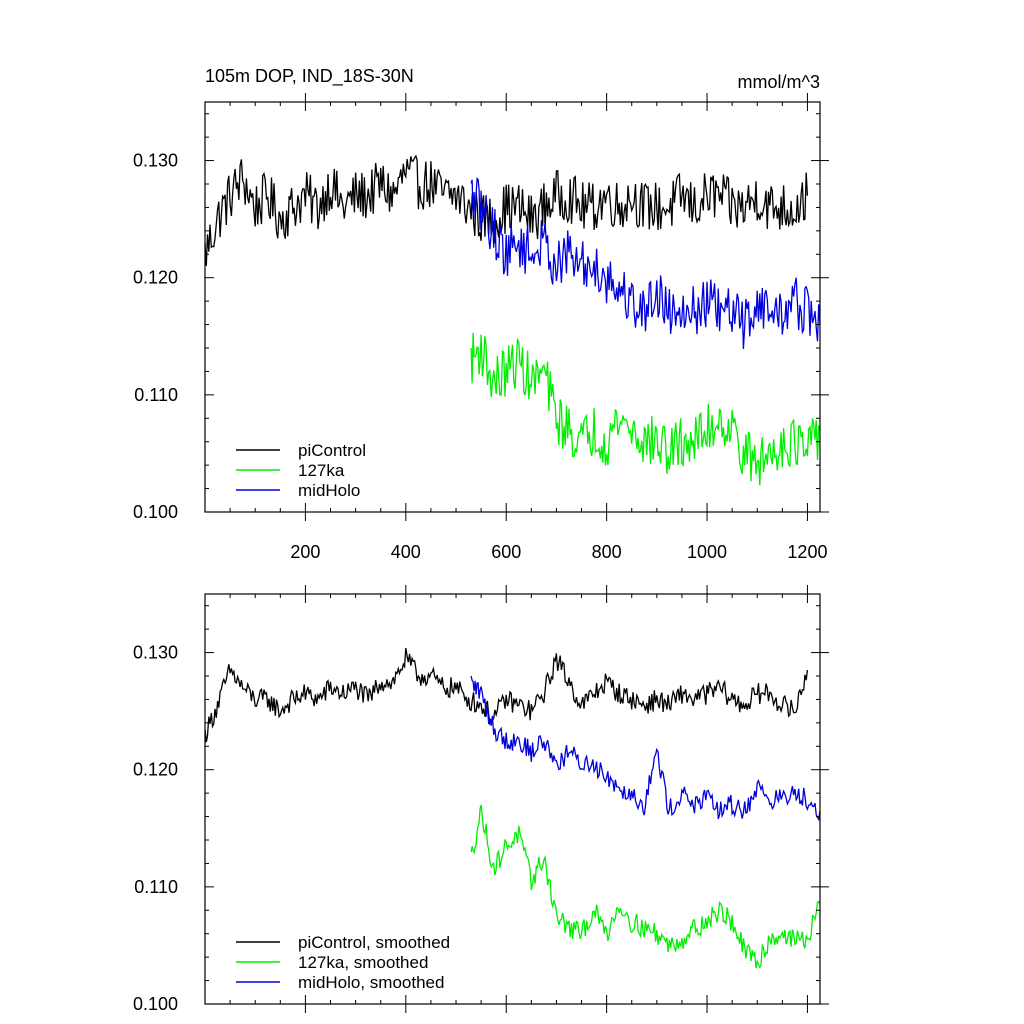  Describe the element at coordinates (321, 470) in the screenshot. I see `legend-label: 127ka` at that location.